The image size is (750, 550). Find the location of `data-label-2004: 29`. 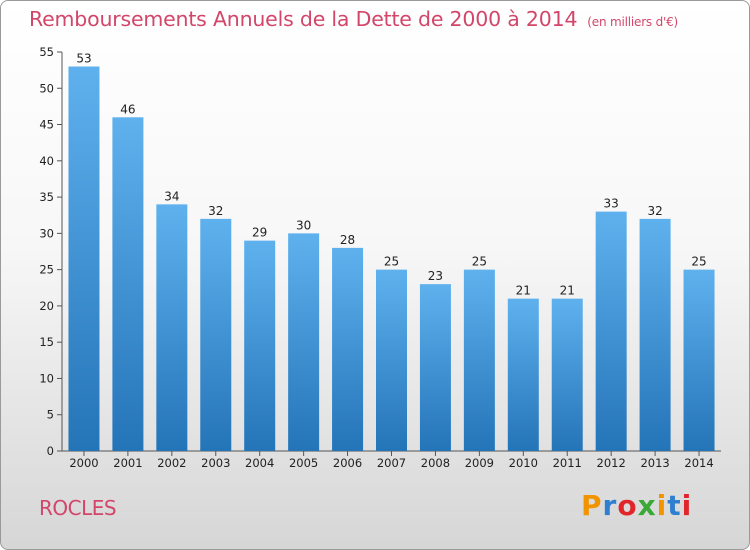

data-label-2004: 29 is located at coordinates (259, 233).